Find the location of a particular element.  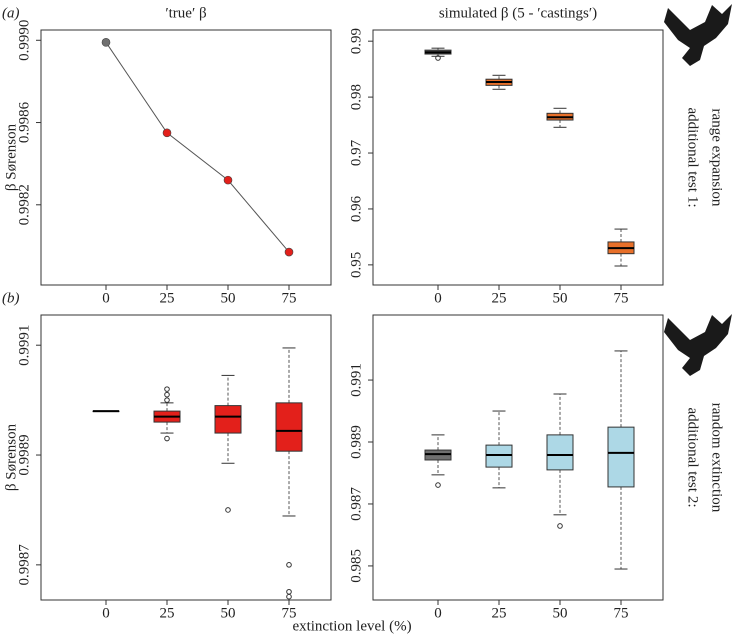

panel-label: (a) is located at coordinates (11, 13).